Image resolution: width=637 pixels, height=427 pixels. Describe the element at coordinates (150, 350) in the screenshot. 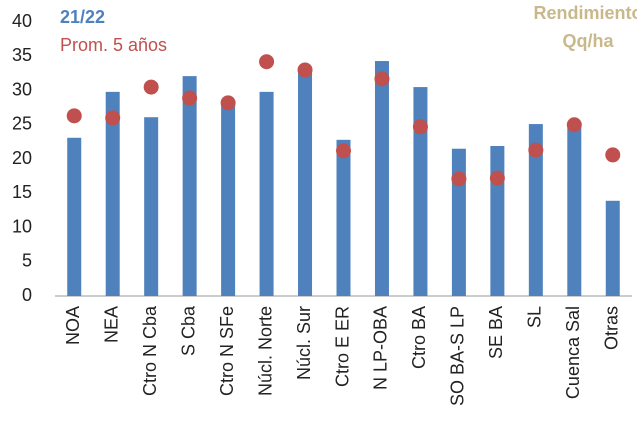

I see `x-tick-label: Ctro N Cba` at that location.